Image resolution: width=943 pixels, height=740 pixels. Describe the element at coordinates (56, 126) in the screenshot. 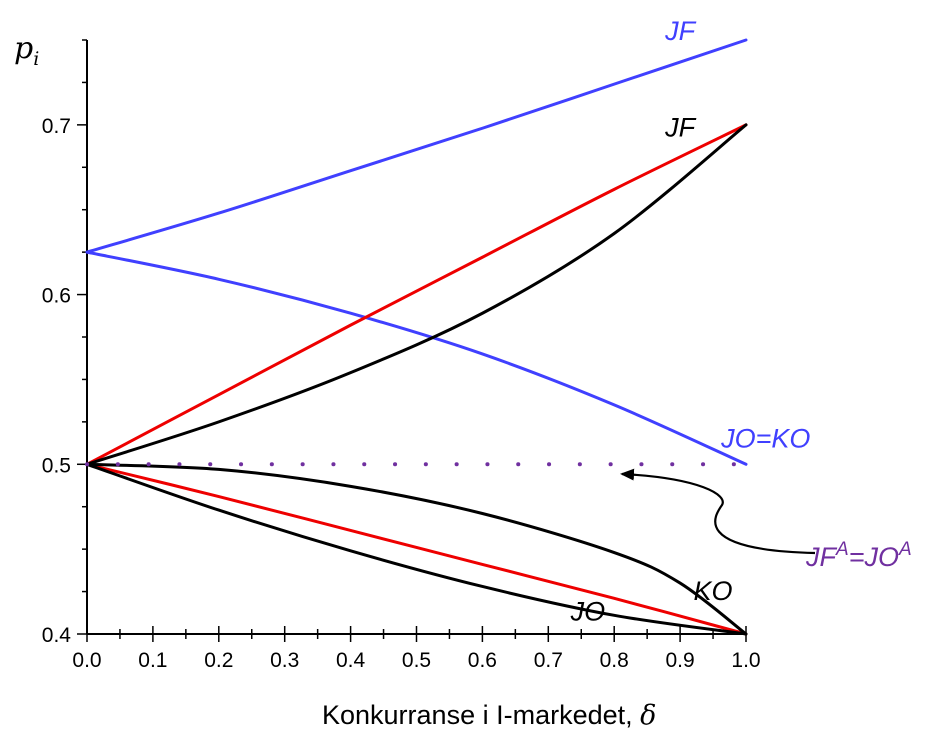

I see `y-tick-label: 0.7` at that location.